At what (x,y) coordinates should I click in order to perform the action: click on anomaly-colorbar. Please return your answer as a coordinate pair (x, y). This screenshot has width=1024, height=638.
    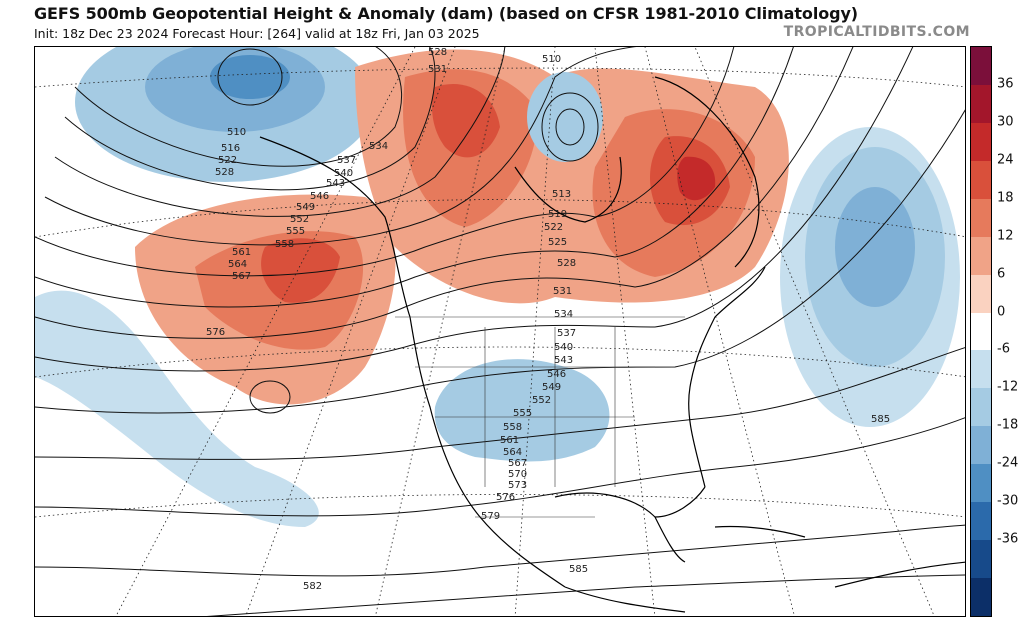
    Looking at the image, I should click on (981, 331).